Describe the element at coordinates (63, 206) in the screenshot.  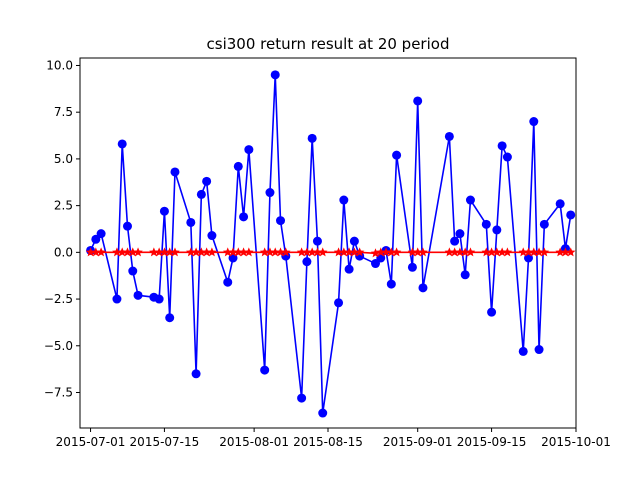
I see `y-tick-label: 2.5` at that location.